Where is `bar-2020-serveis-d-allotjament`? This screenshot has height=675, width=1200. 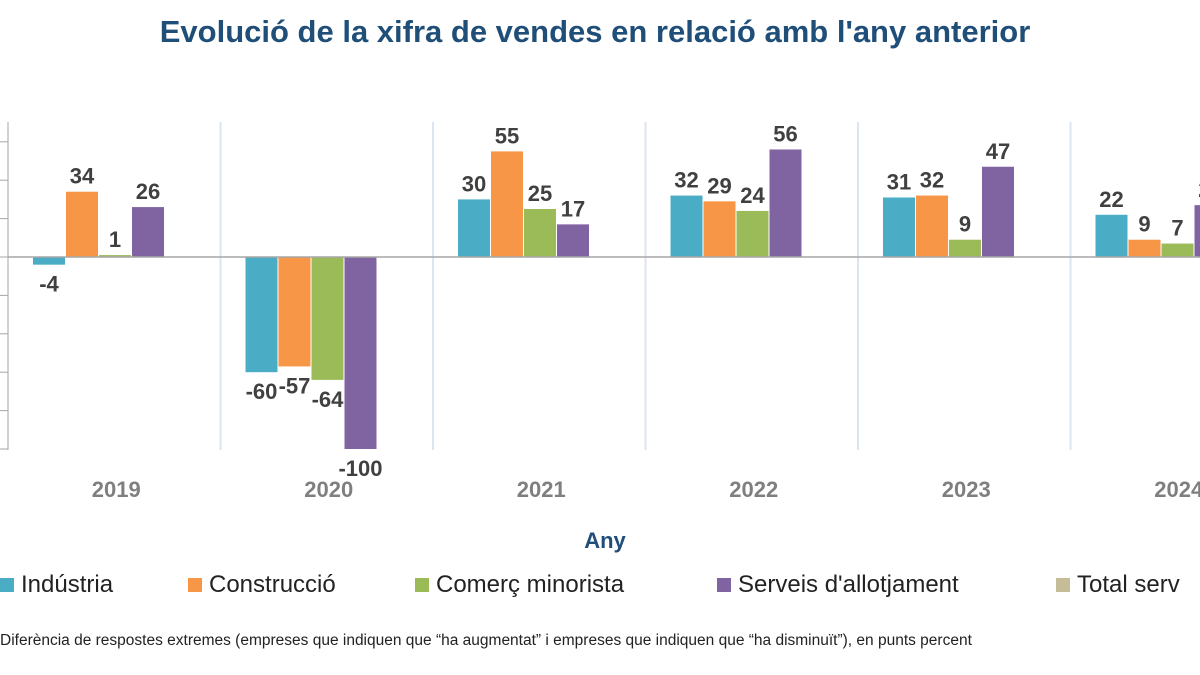 bar-2020-serveis-d-allotjament is located at coordinates (360, 353).